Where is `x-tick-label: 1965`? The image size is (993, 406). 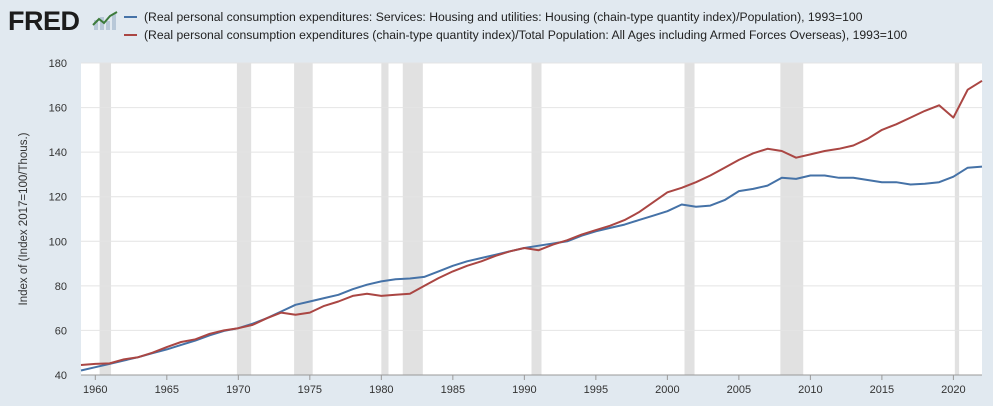 x-tick-label: 1965 is located at coordinates (167, 390).